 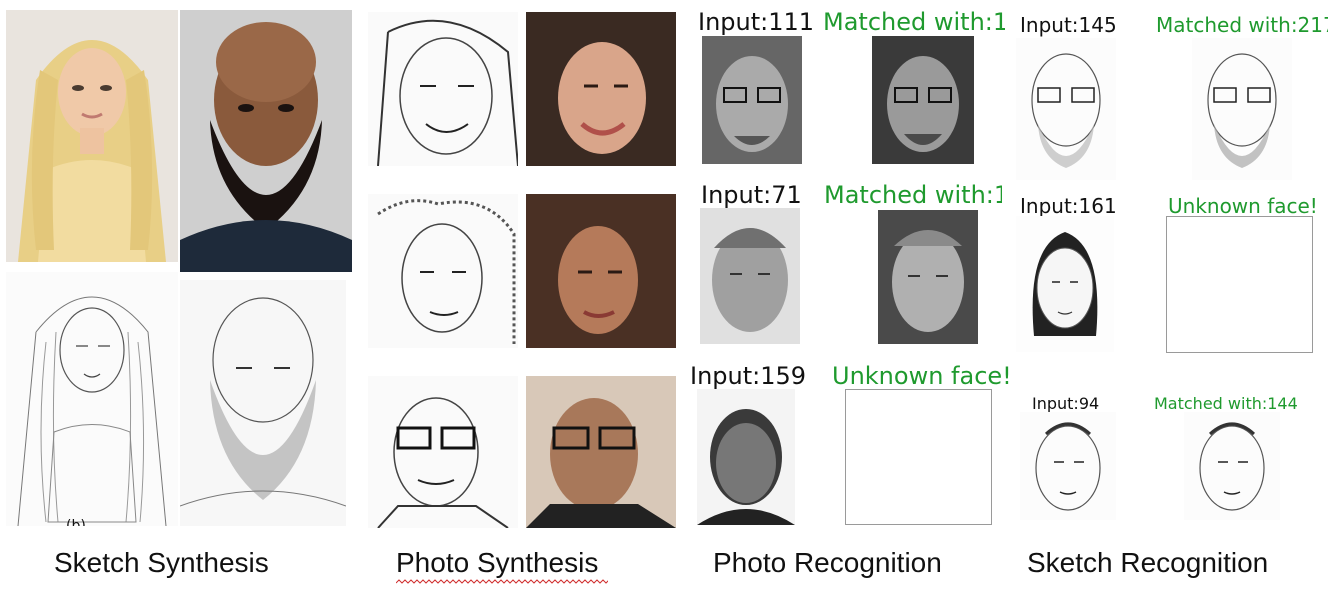 I want to click on input-label: Input:111, so click(x=756, y=22).